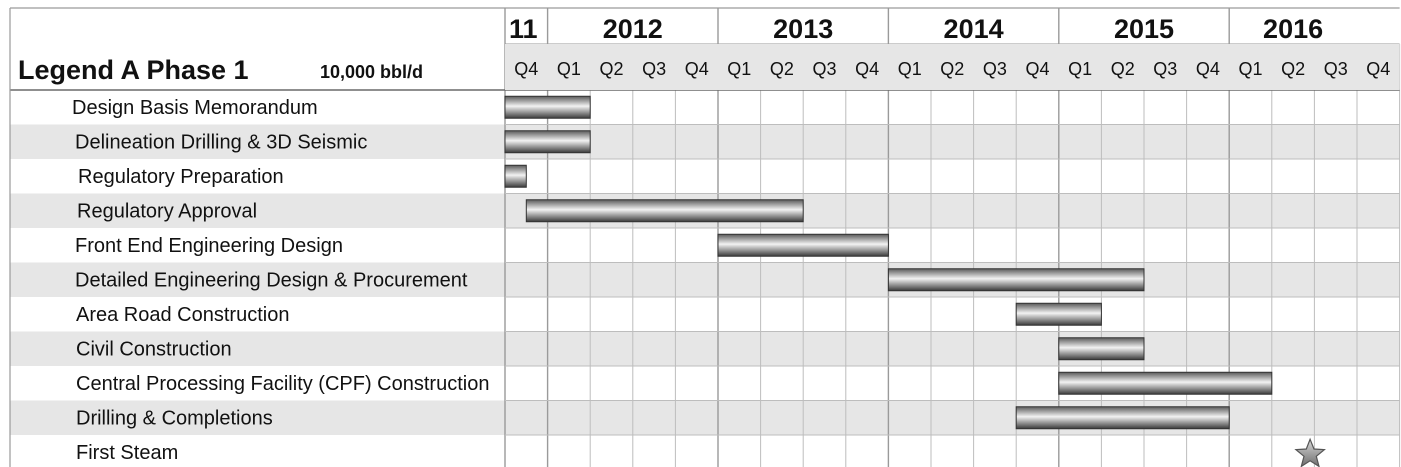 This screenshot has width=1401, height=467. I want to click on task-label: Area Road Construction, so click(182, 315).